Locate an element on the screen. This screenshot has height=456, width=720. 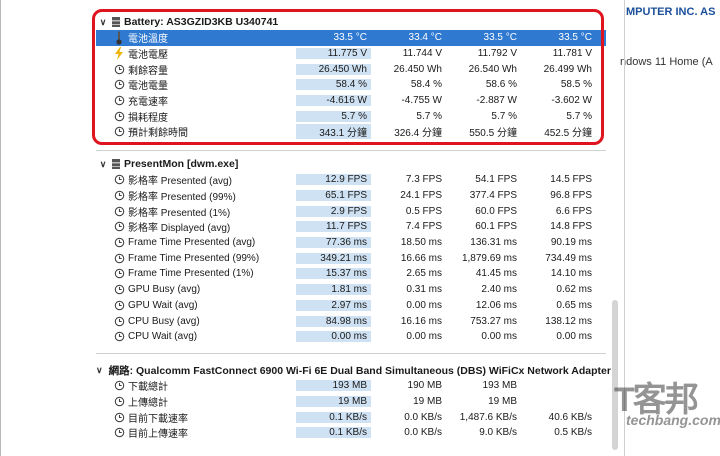
min-value: 58.4 % is located at coordinates (426, 85).